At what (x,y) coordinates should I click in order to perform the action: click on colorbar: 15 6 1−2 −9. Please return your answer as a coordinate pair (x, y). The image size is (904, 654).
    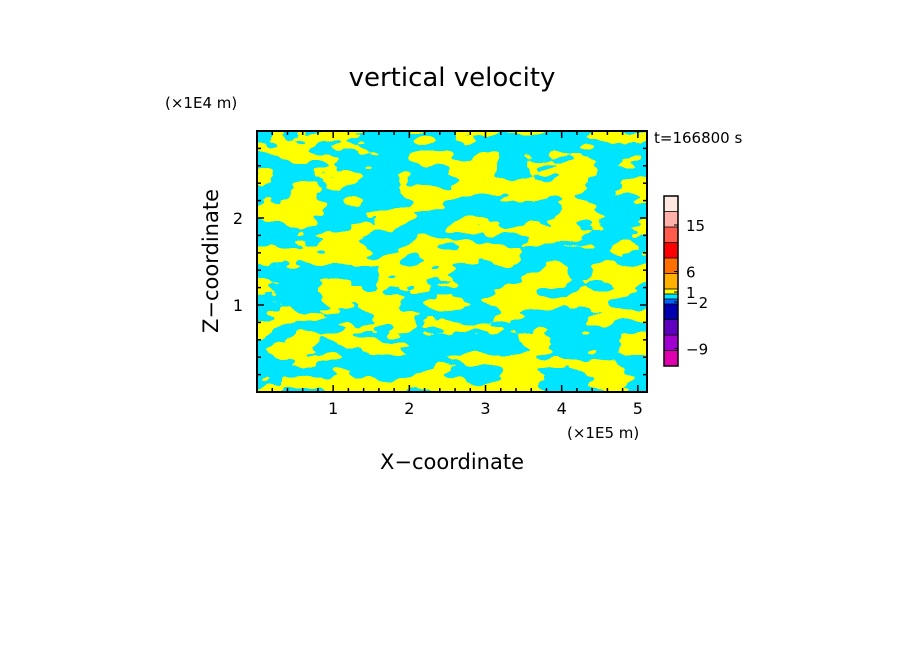
    Looking at the image, I should click on (685, 281).